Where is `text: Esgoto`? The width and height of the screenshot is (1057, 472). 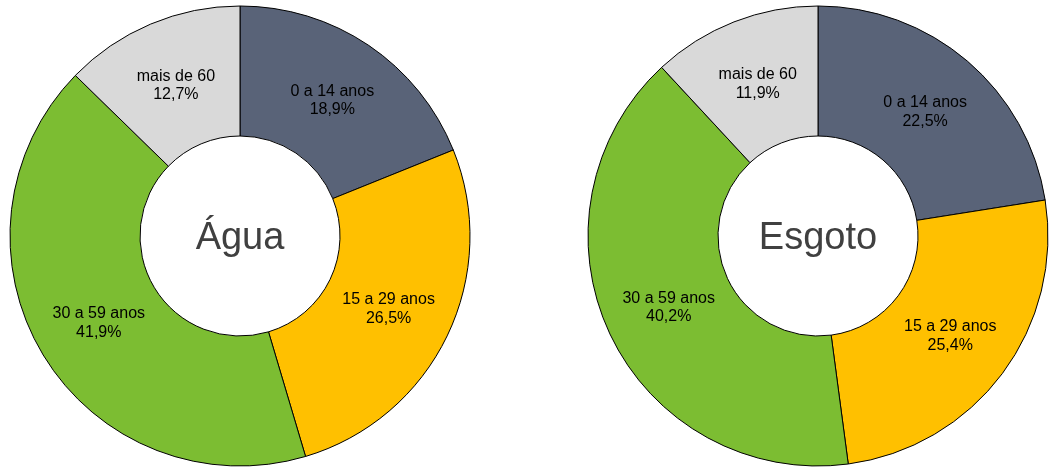 text: Esgoto is located at coordinates (818, 236).